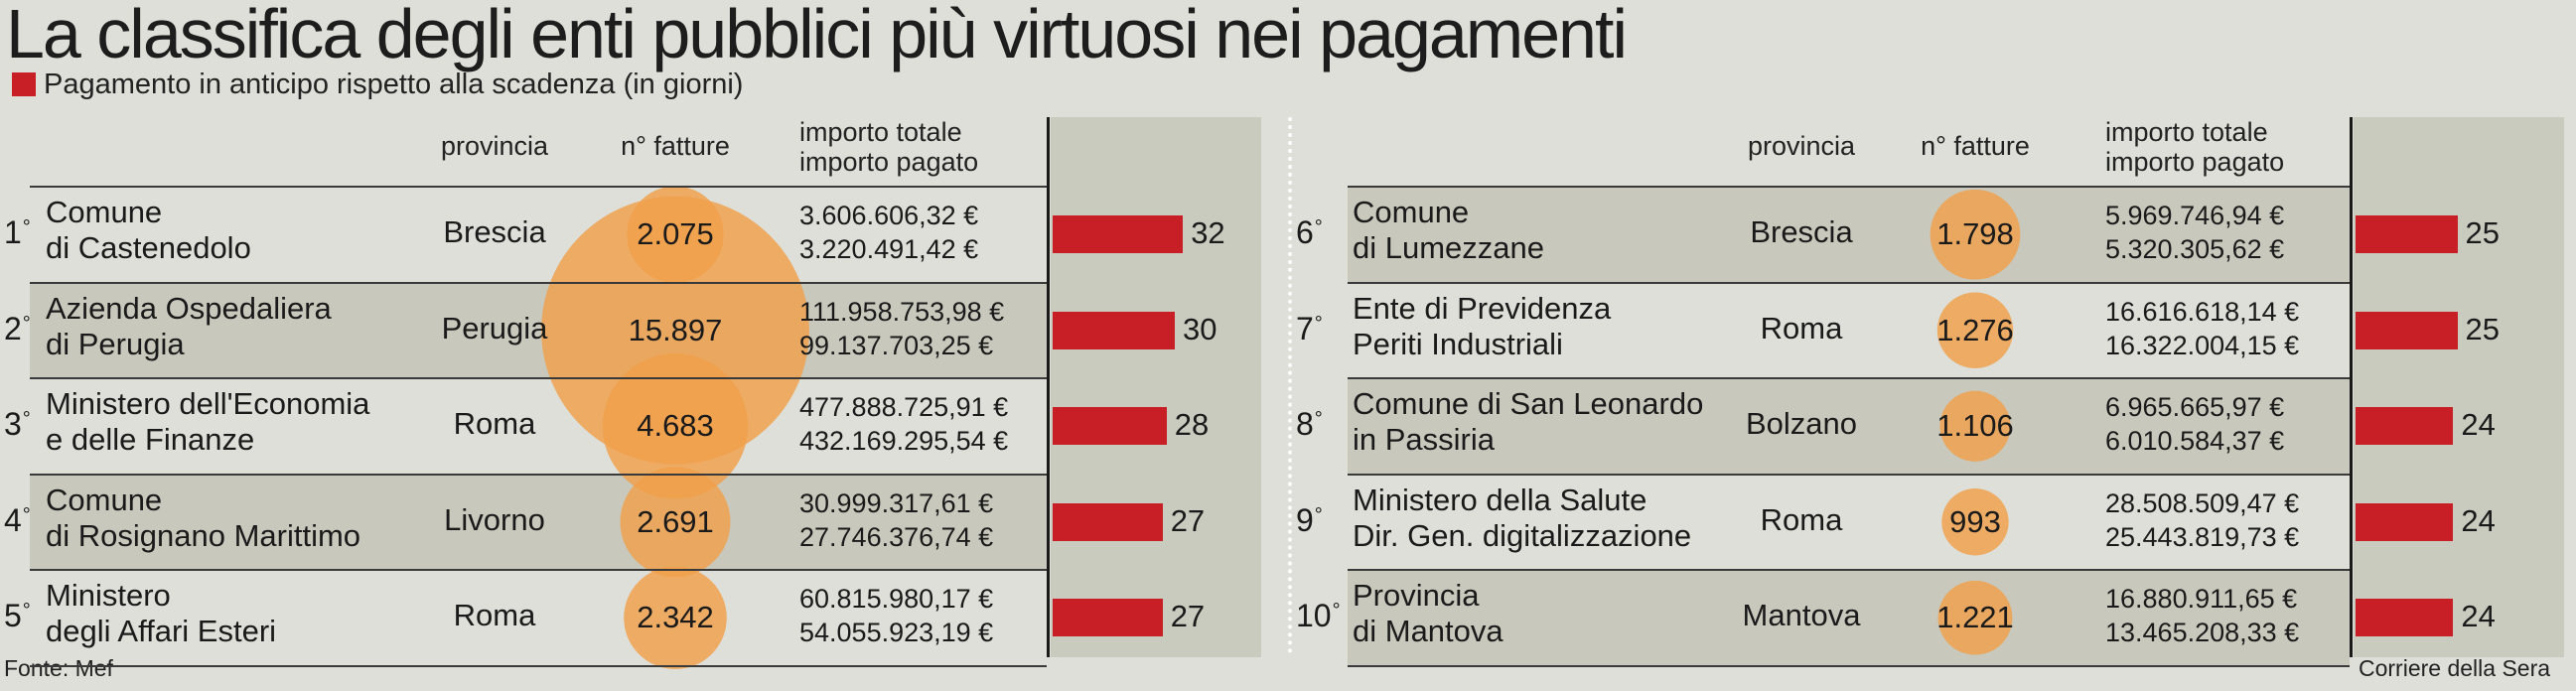 This screenshot has width=2576, height=691. Describe the element at coordinates (162, 631) in the screenshot. I see `ente-name-line: degli Affari Esteri` at that location.